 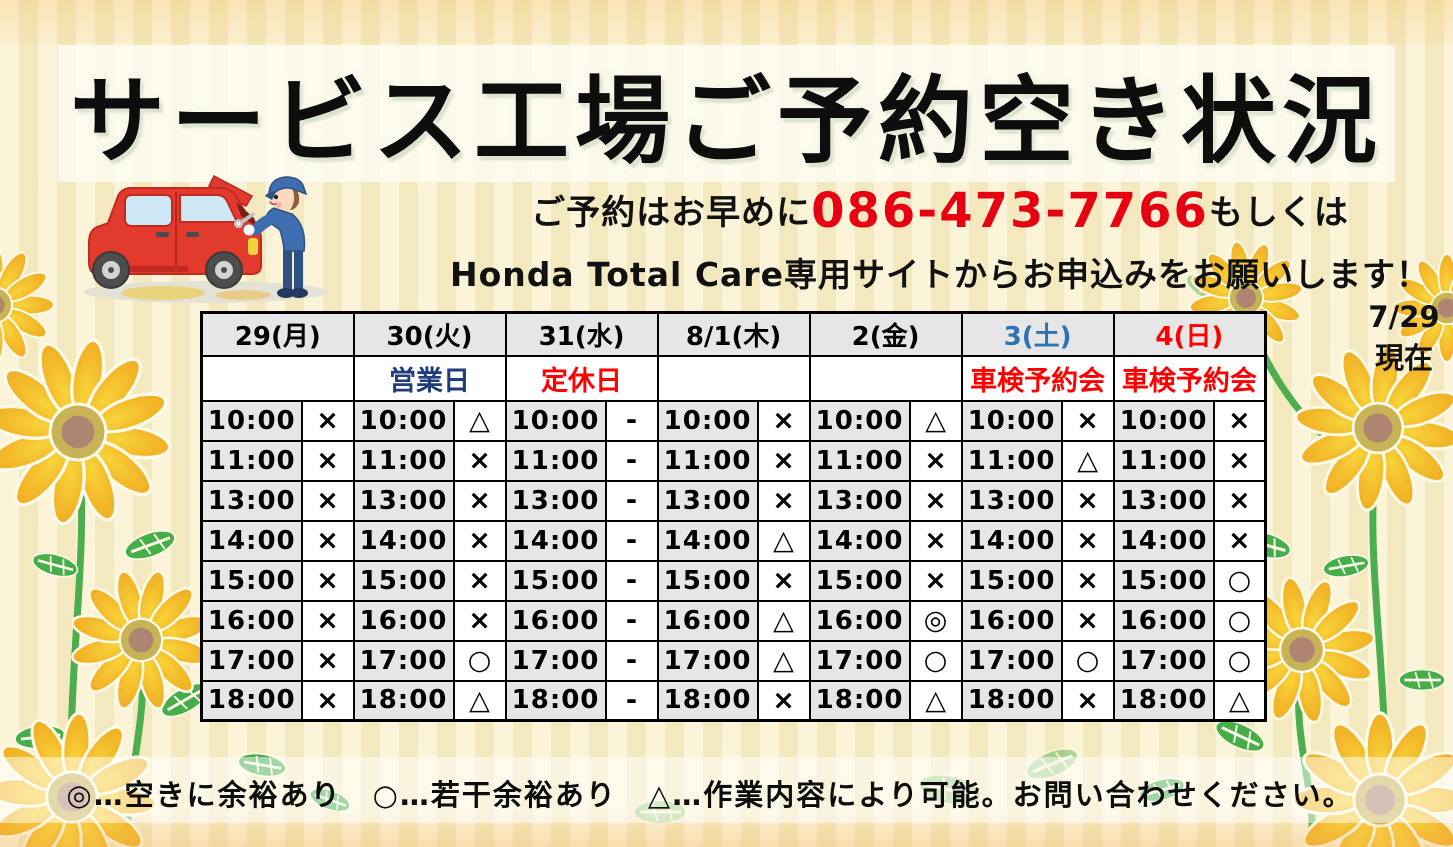 What do you see at coordinates (581, 378) in the screenshot?
I see `status-cell: 定休日` at bounding box center [581, 378].